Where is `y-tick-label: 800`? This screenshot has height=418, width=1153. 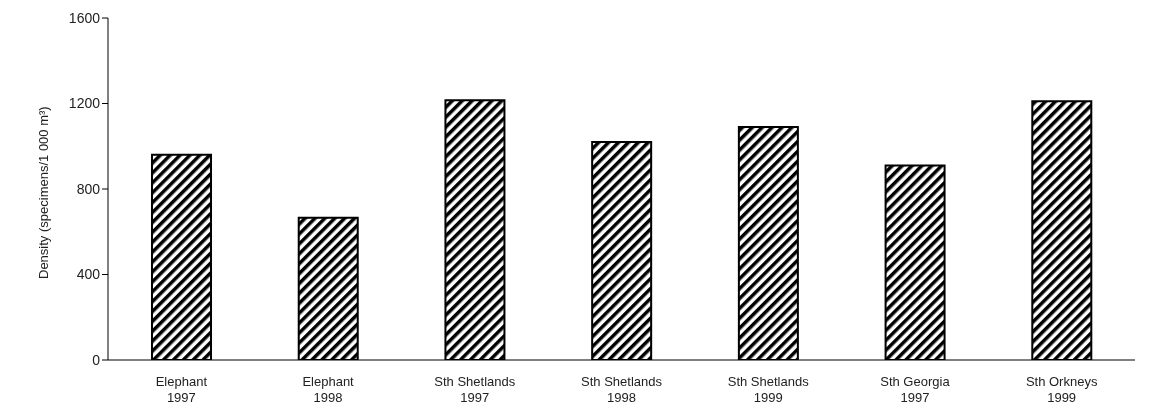
y-tick-label: 800 is located at coordinates (88, 188).